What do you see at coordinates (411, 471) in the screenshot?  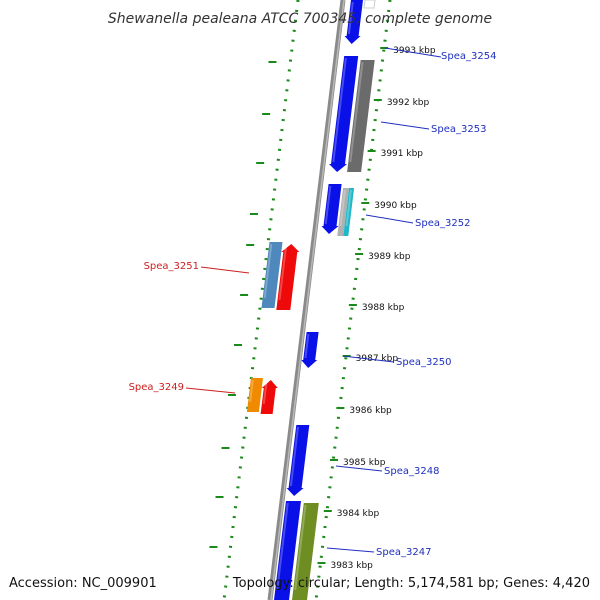 I see `gene-label: Spea_3248` at bounding box center [411, 471].